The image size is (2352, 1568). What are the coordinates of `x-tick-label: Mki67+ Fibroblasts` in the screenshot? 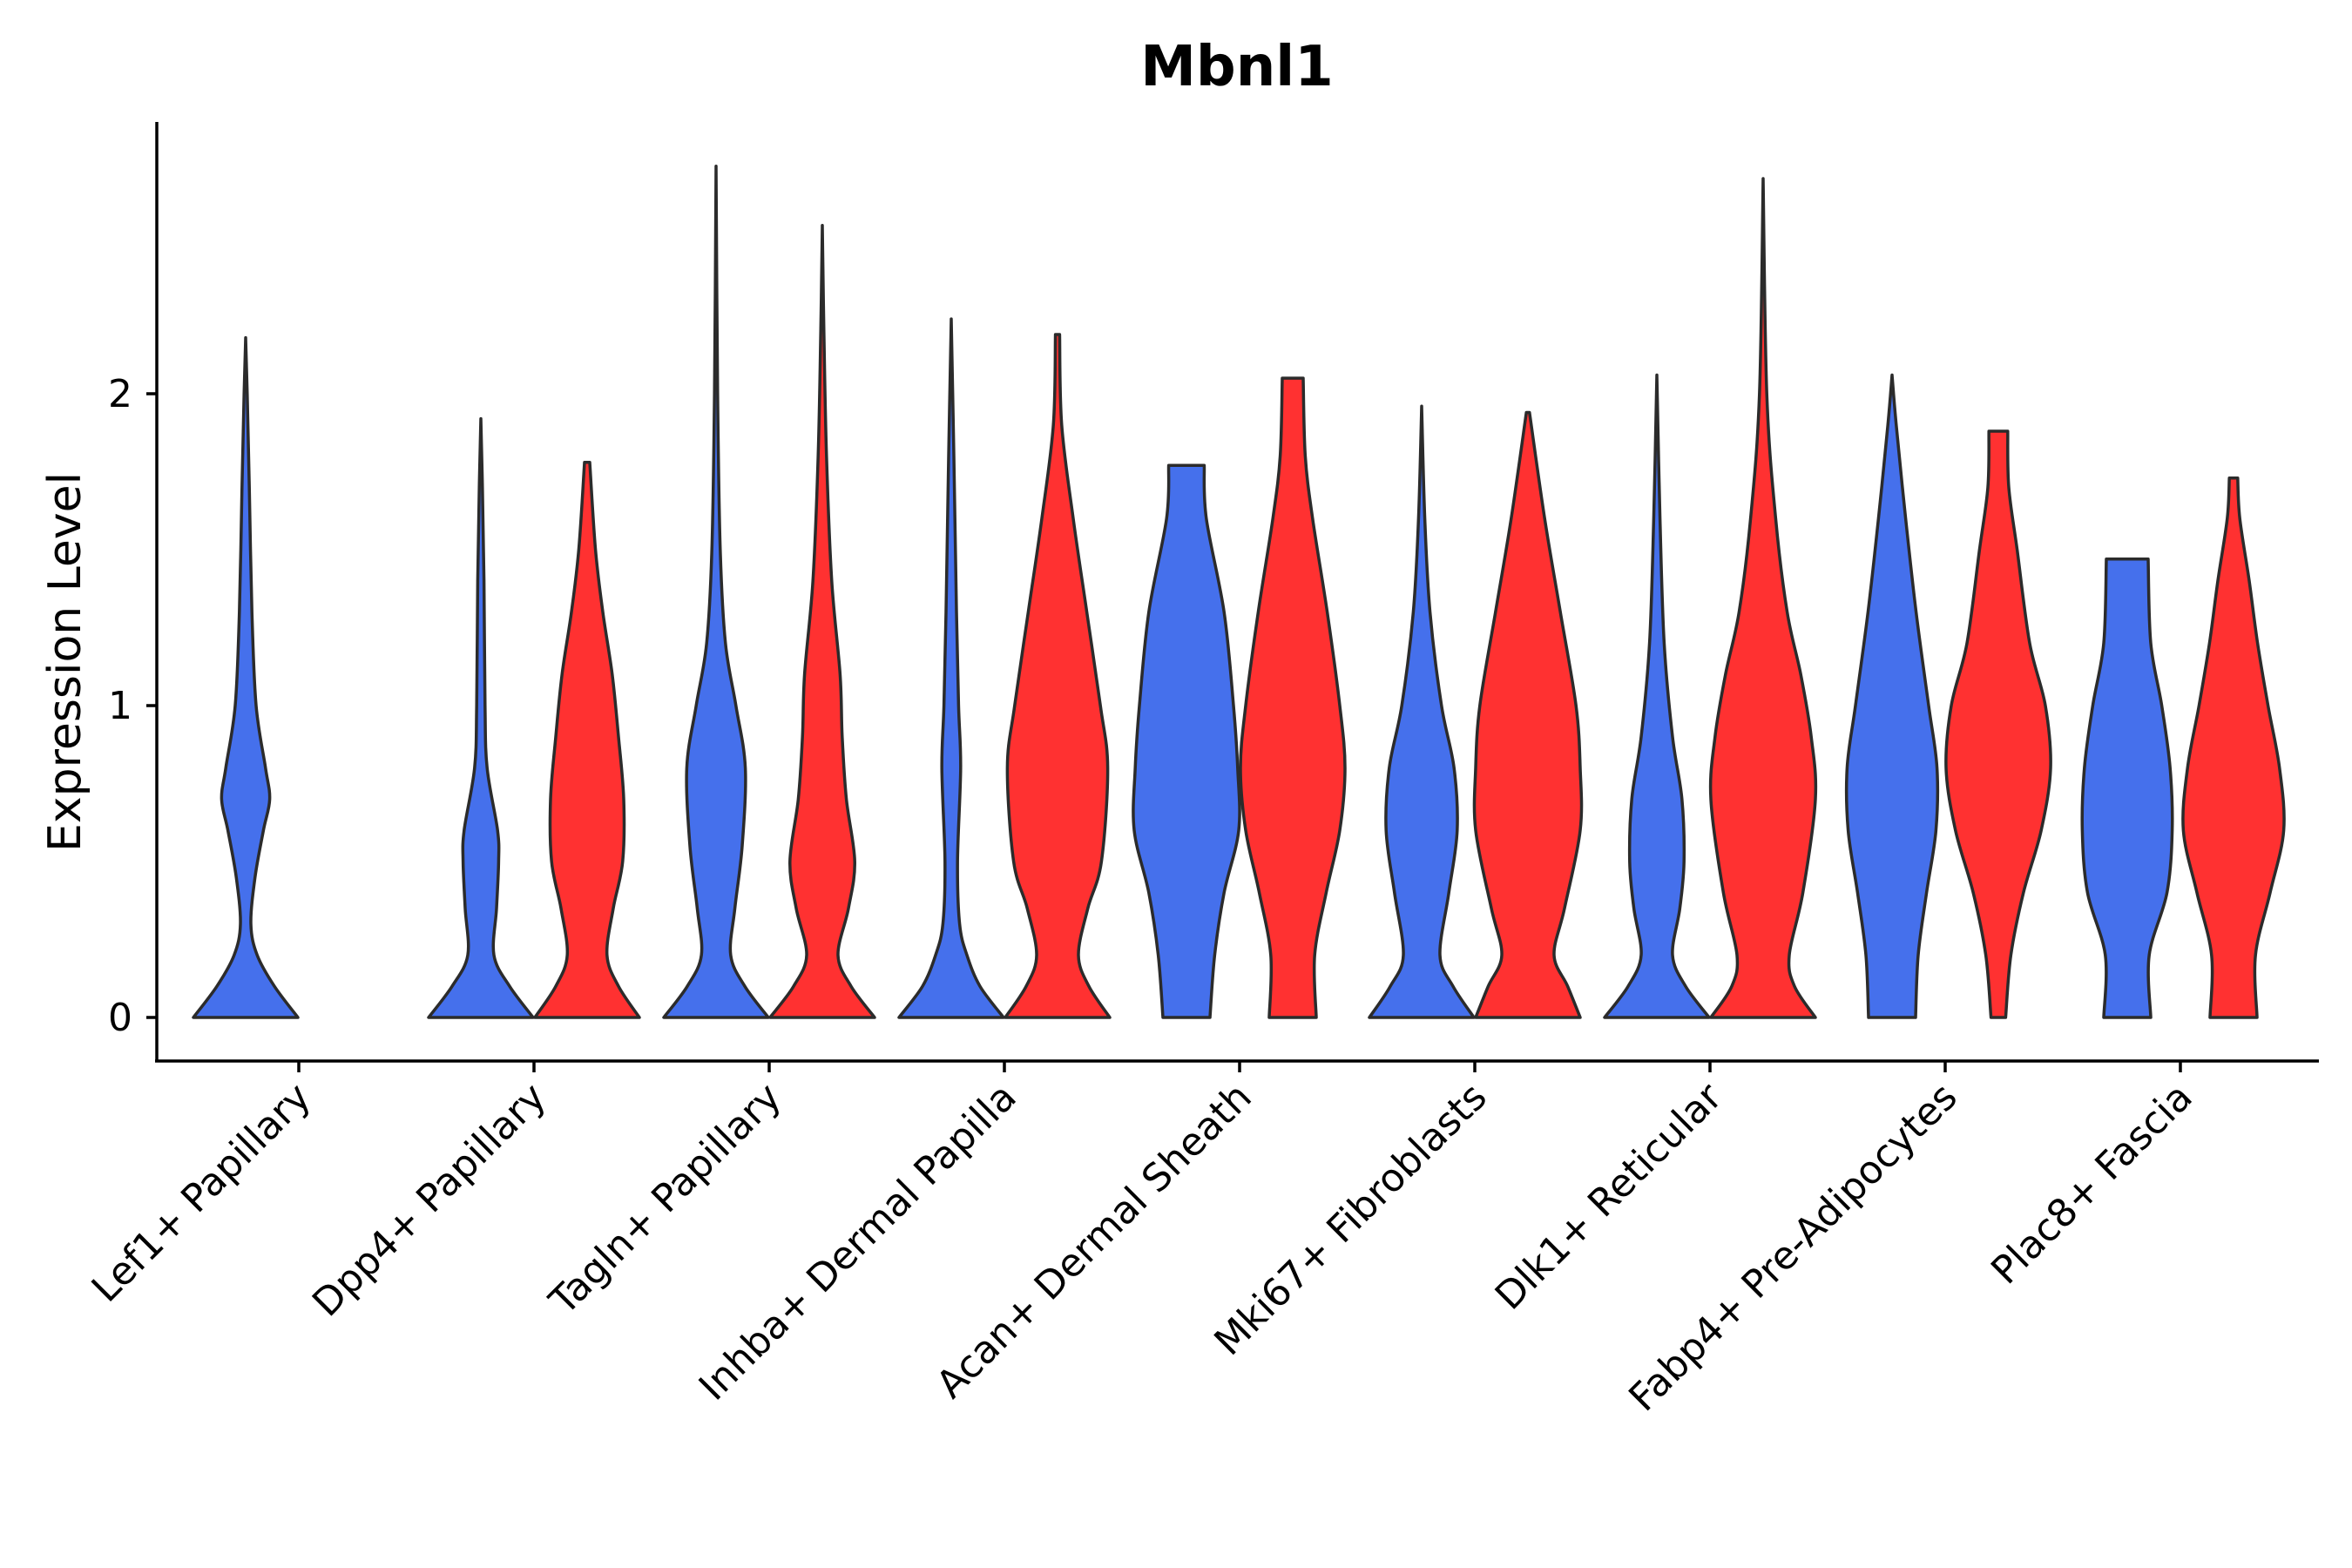 It's located at (1350, 1219).